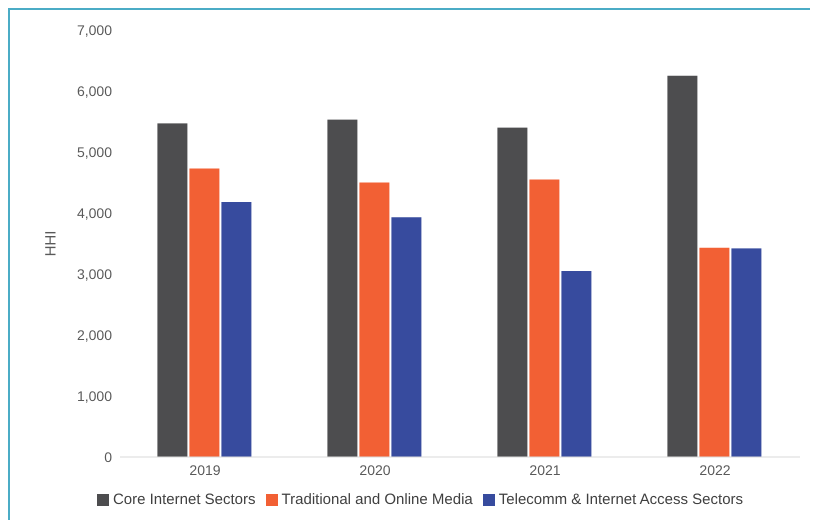 The image size is (817, 527). What do you see at coordinates (621, 499) in the screenshot?
I see `legend-label: Telecomm & Internet Access Sectors` at bounding box center [621, 499].